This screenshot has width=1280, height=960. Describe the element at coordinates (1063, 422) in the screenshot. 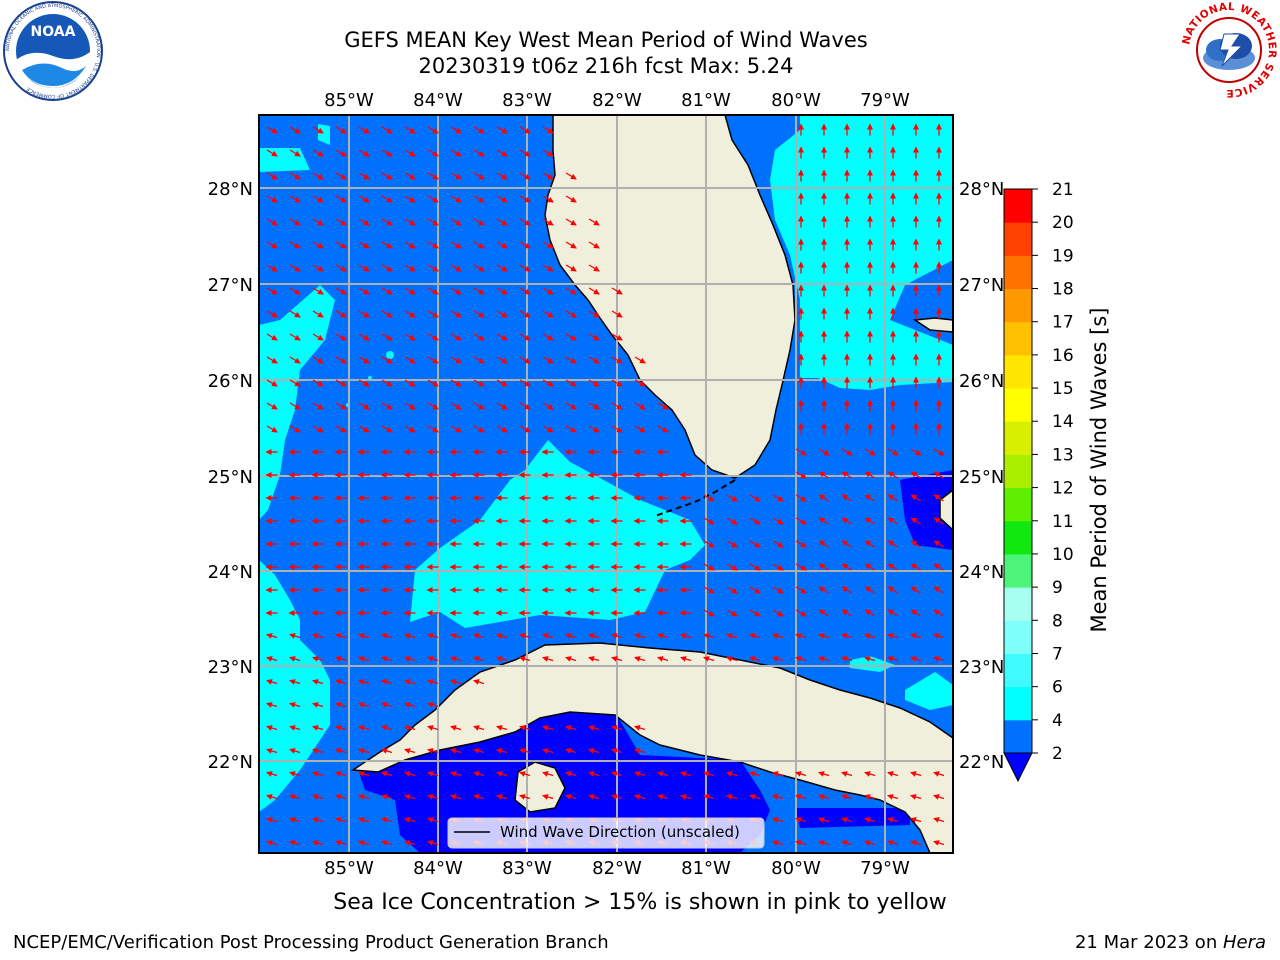

I see `colorbar-tick-label: 14` at that location.